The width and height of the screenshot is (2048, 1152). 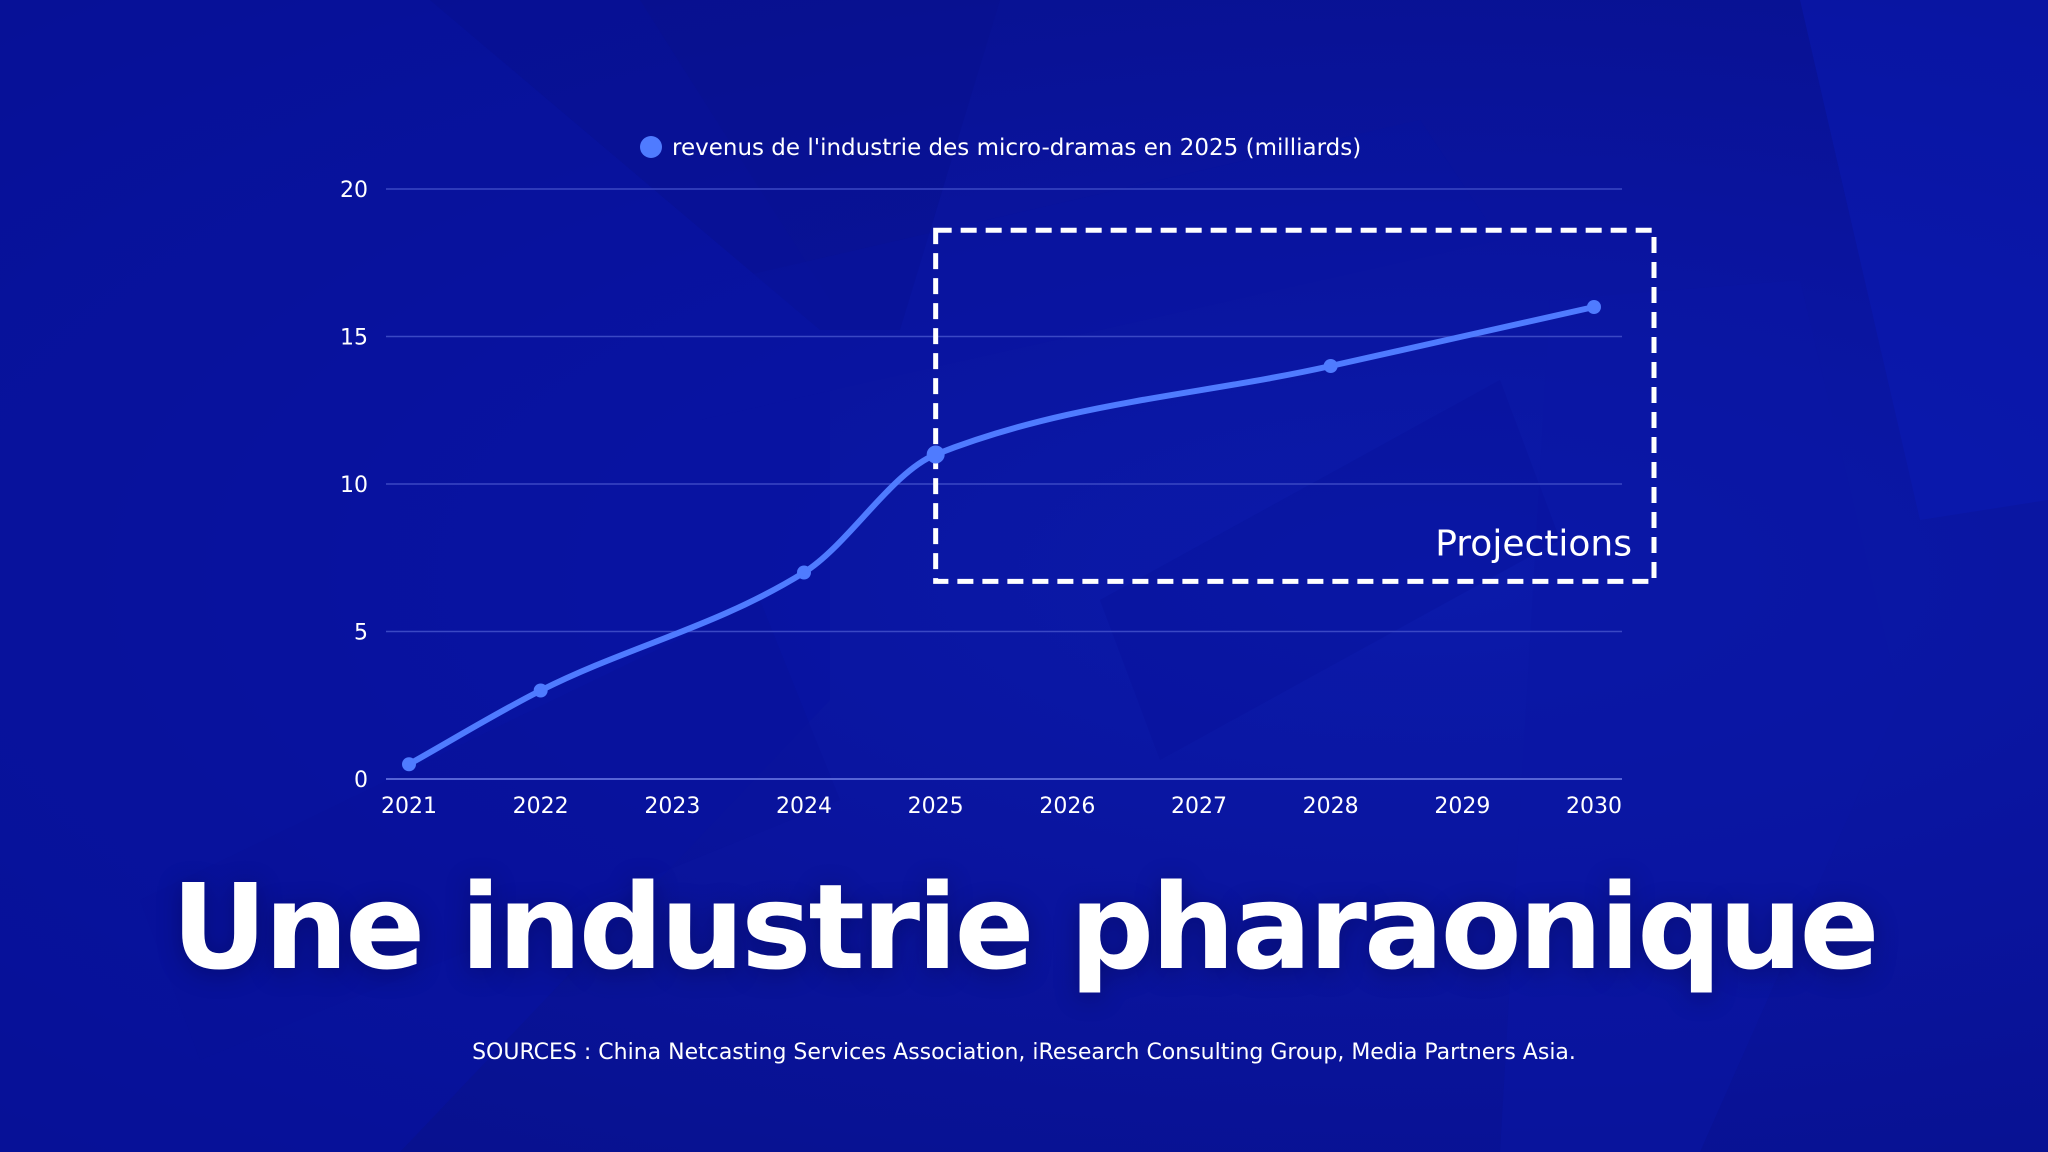 I want to click on y-tick-label: 15, so click(x=354, y=338).